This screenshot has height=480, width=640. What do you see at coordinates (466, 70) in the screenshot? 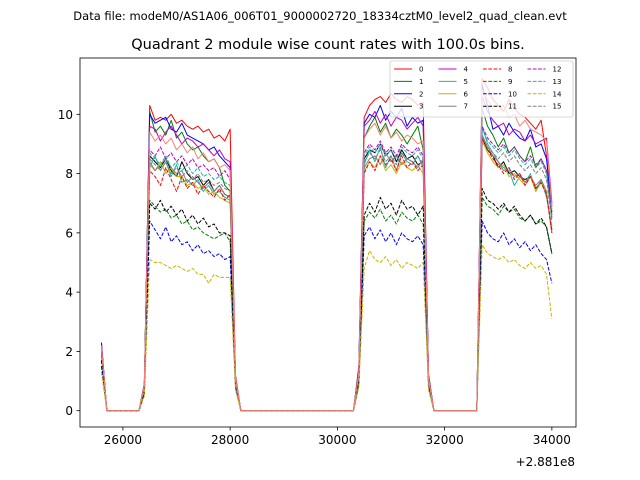
I see `legend-label-4: 4` at bounding box center [466, 70].